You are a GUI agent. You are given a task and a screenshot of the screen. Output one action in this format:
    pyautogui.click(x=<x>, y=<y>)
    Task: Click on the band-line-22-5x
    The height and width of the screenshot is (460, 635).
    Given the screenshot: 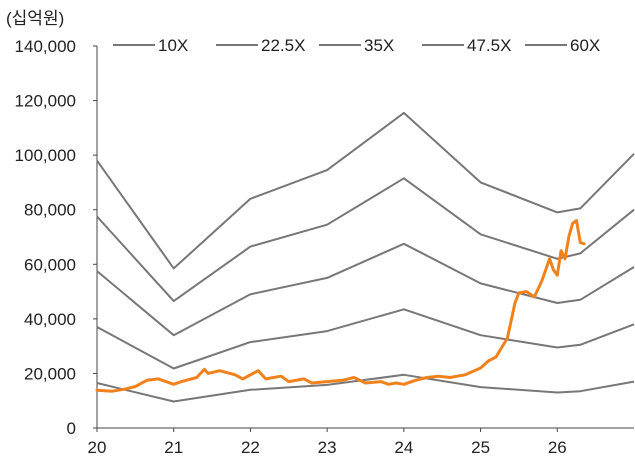 What is the action you would take?
    pyautogui.click(x=365, y=339)
    